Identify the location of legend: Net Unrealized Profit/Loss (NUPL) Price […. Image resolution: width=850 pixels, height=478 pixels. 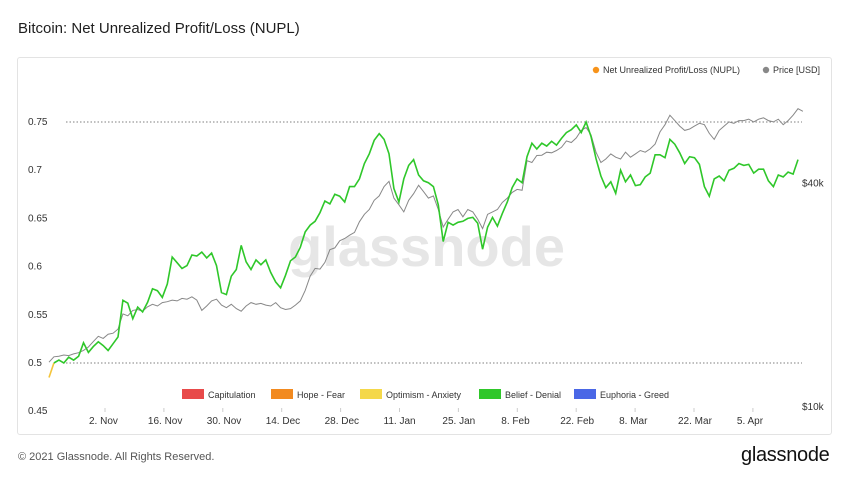
(706, 70).